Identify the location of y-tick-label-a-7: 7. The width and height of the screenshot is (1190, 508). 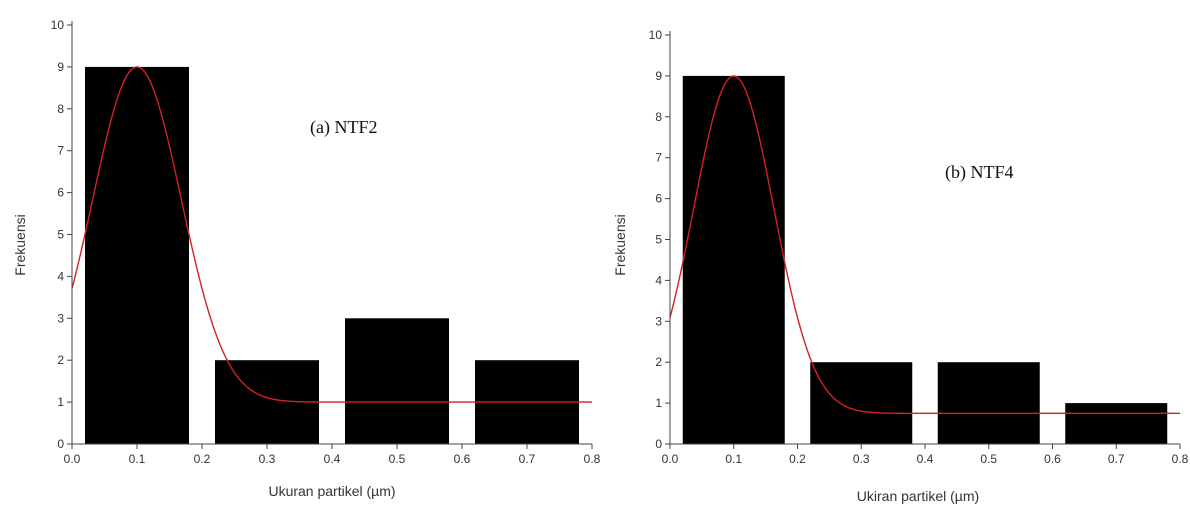
(60, 151).